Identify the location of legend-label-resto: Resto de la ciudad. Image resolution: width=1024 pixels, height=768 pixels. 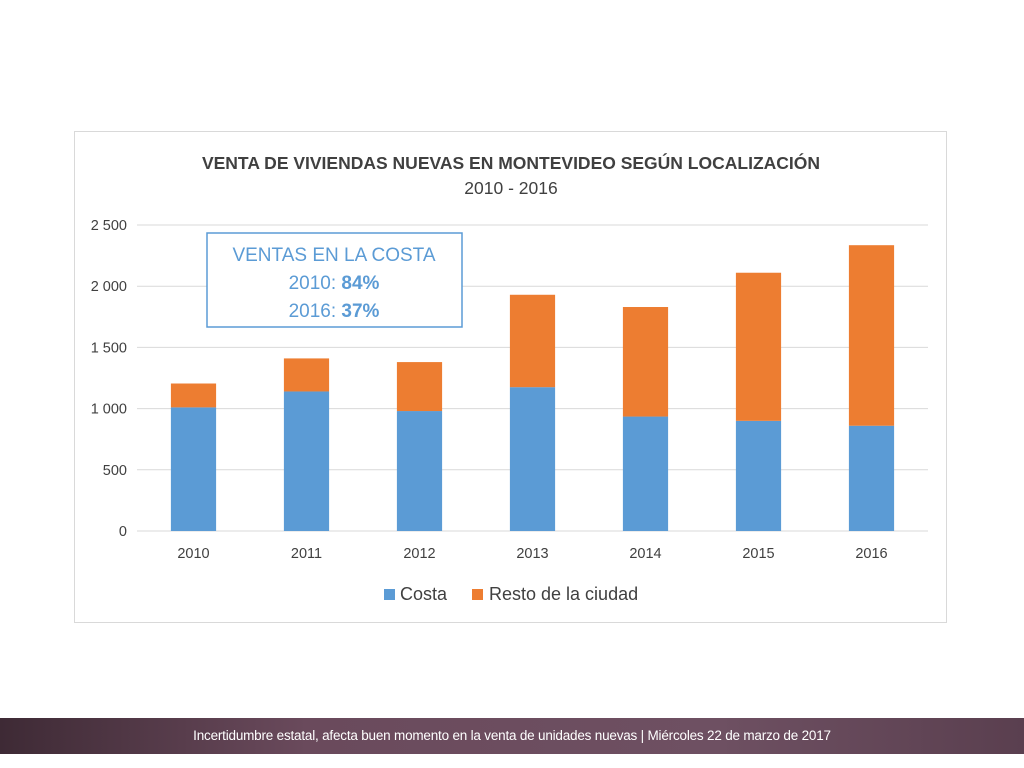
(563, 594).